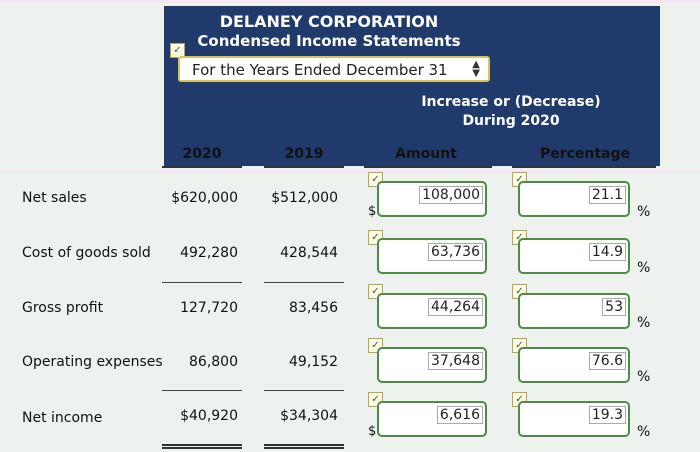 The image size is (700, 452). What do you see at coordinates (607, 361) in the screenshot?
I see `percent-value: 76.6` at bounding box center [607, 361].